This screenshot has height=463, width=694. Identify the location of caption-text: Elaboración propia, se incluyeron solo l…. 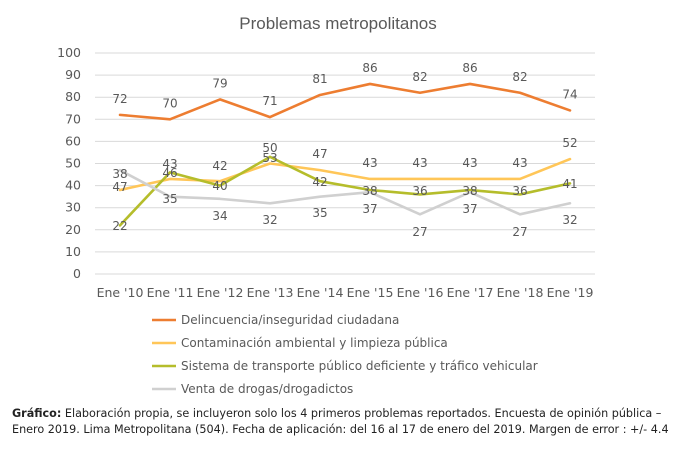
(340, 421).